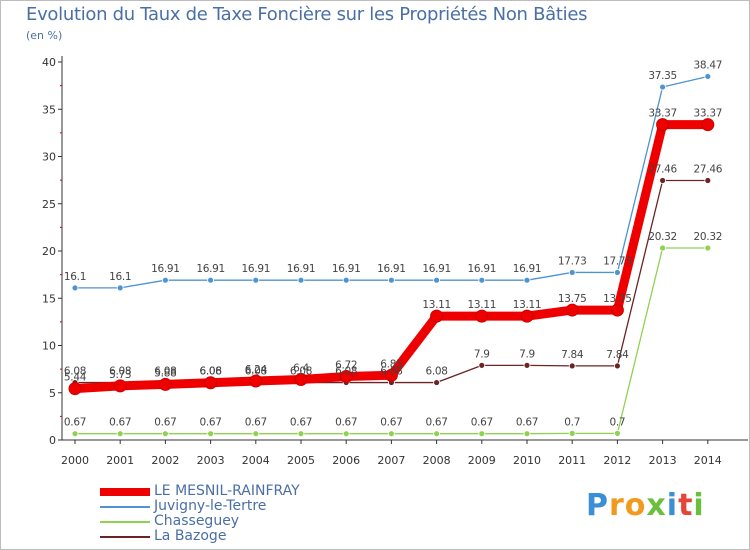  What do you see at coordinates (227, 491) in the screenshot?
I see `legend-label: LE MESNIL-RAINFRAY` at bounding box center [227, 491].